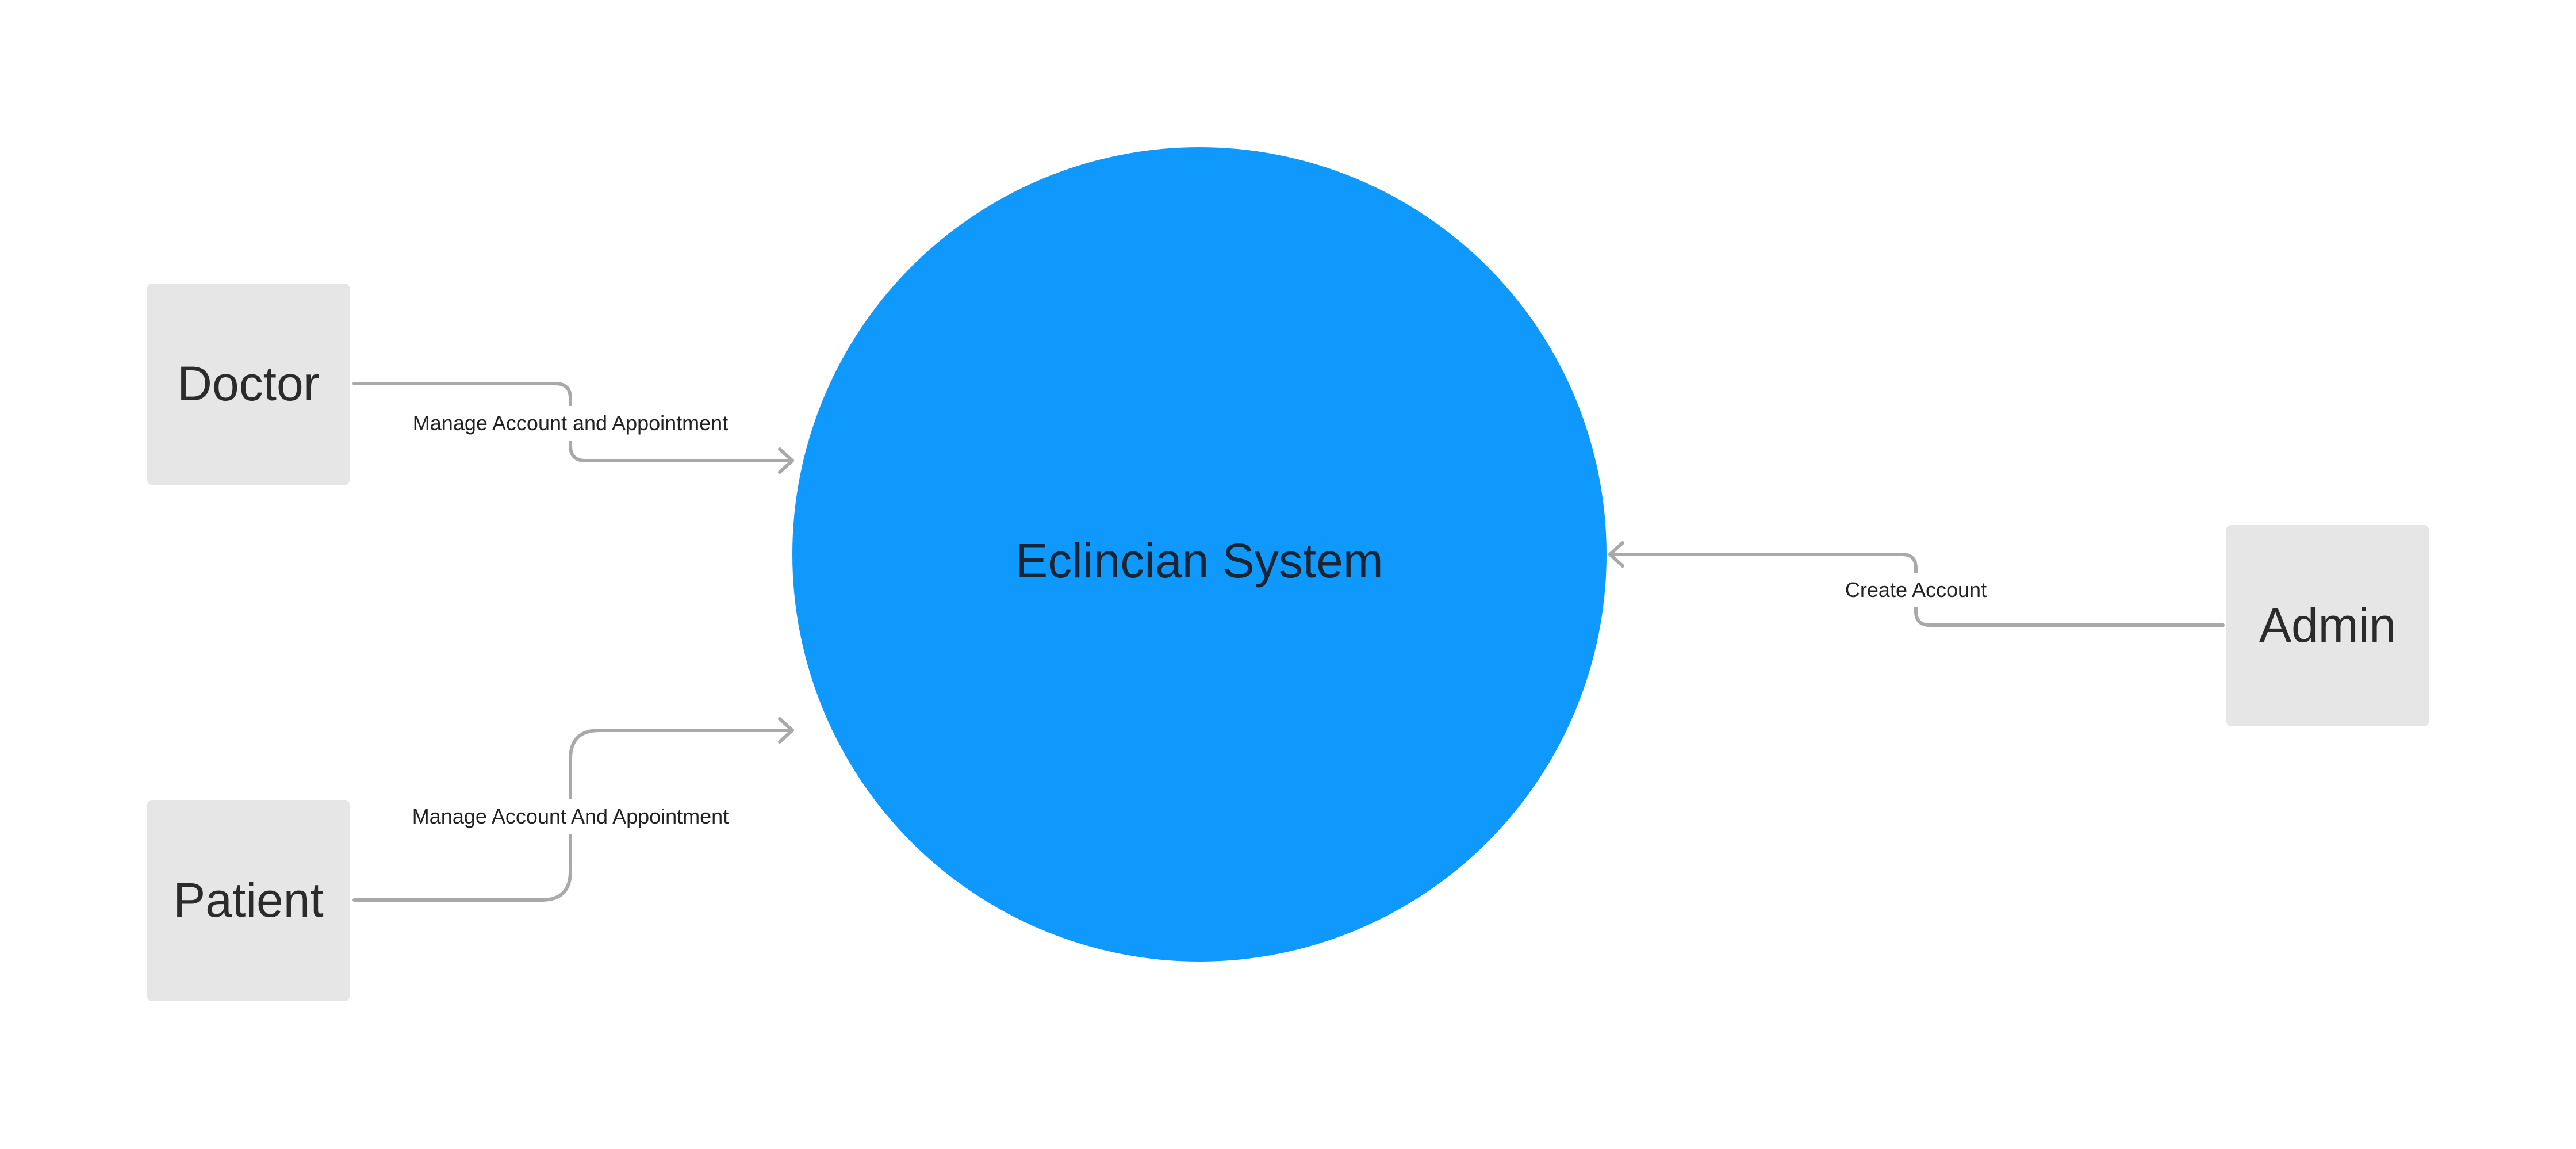 The width and height of the screenshot is (2576, 1149). I want to click on flow-label-bg-admin, so click(1915, 590).